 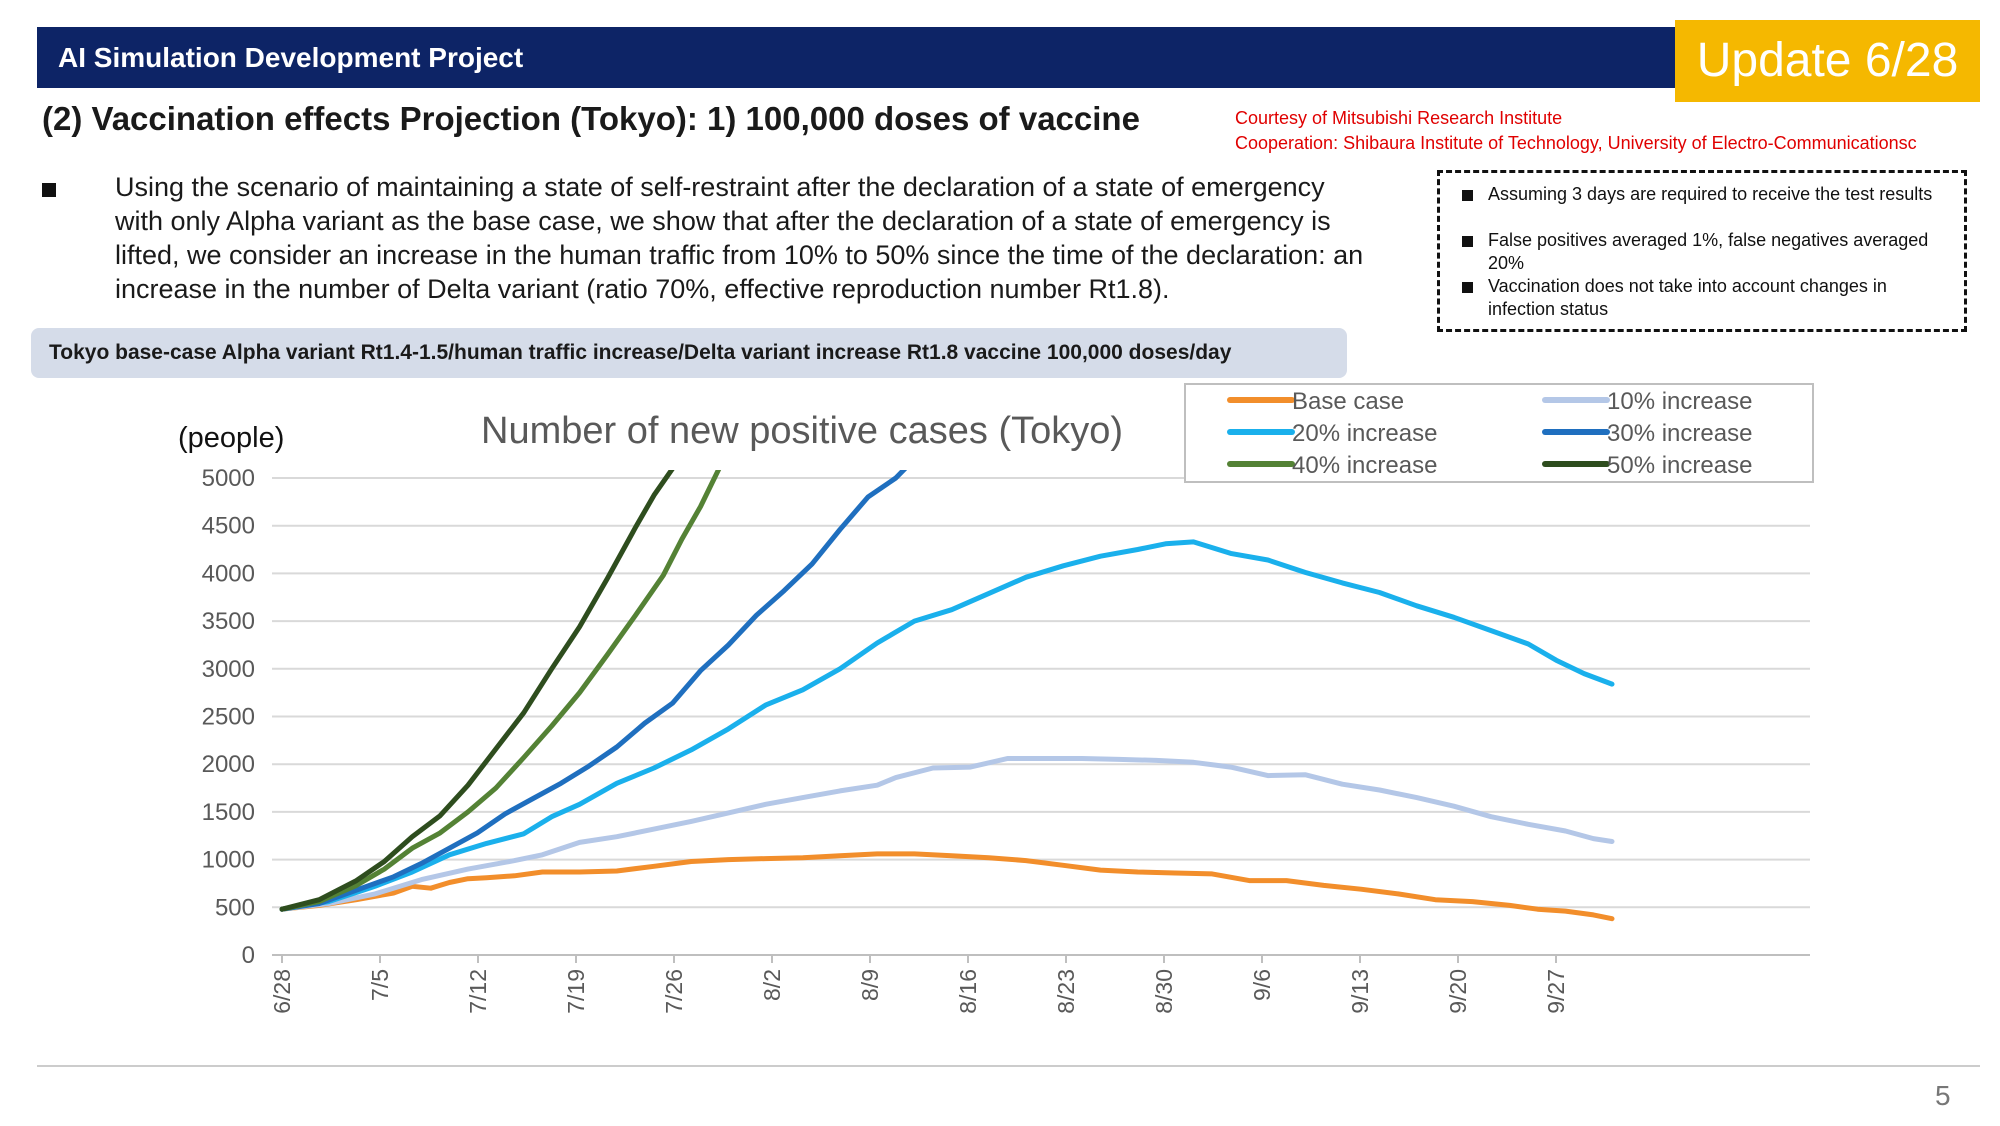 What do you see at coordinates (1679, 465) in the screenshot?
I see `legend-label: 50% increase` at bounding box center [1679, 465].